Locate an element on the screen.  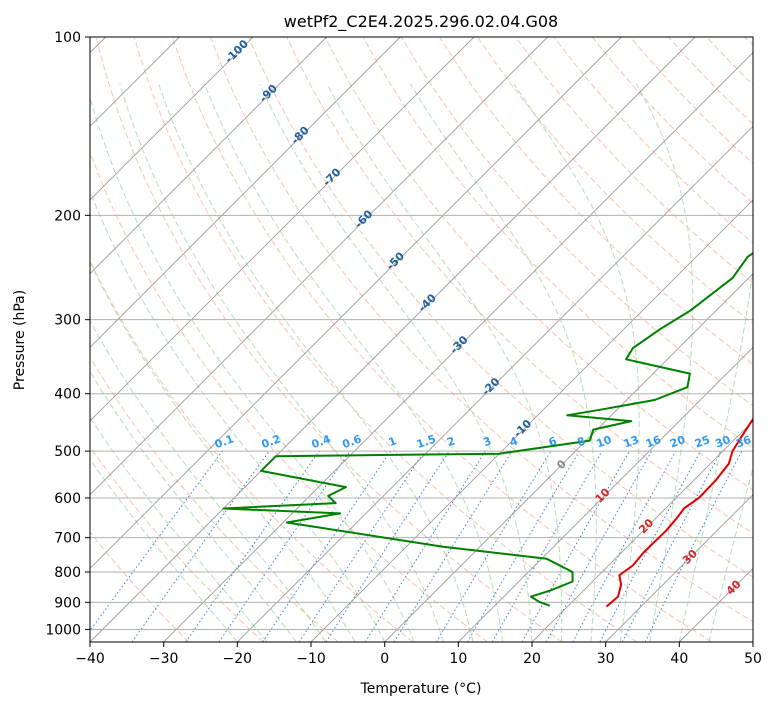
x-tick-label: 10 is located at coordinates (458, 659).